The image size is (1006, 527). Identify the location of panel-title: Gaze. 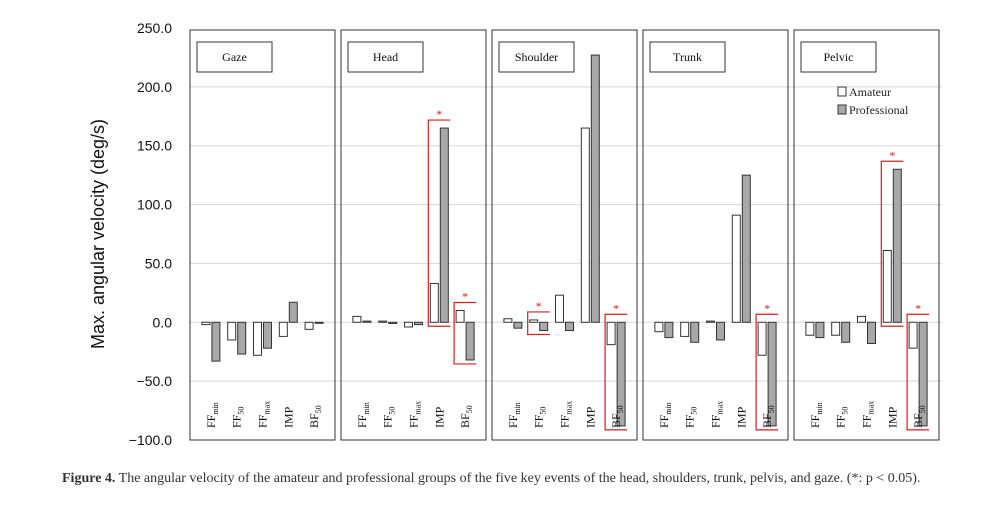
(234, 57).